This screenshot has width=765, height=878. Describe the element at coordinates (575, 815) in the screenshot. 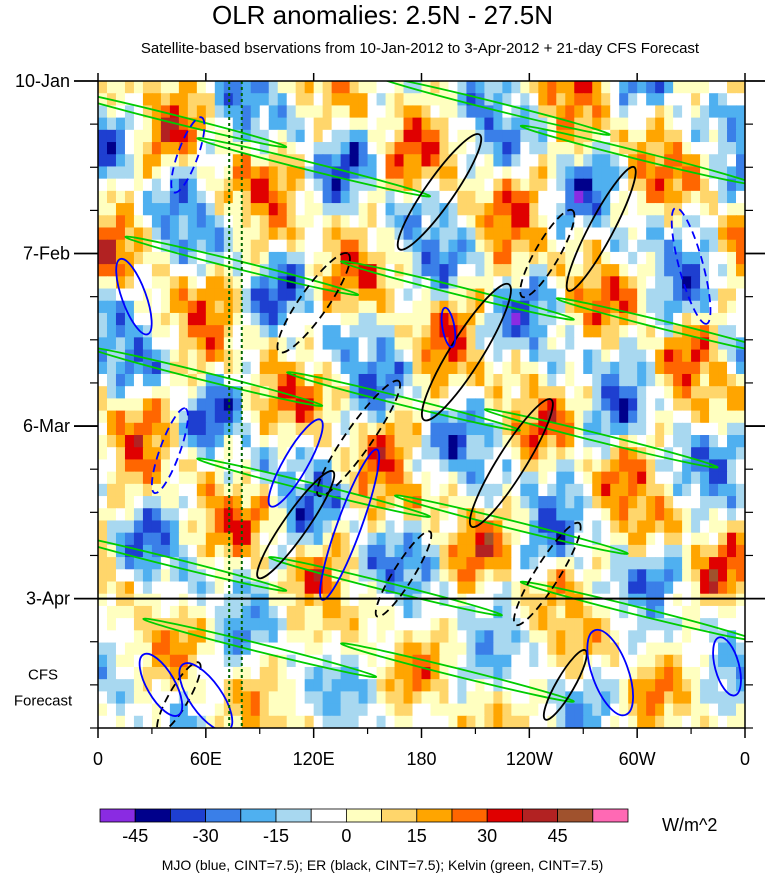

I see `colorbar-swatch` at that location.